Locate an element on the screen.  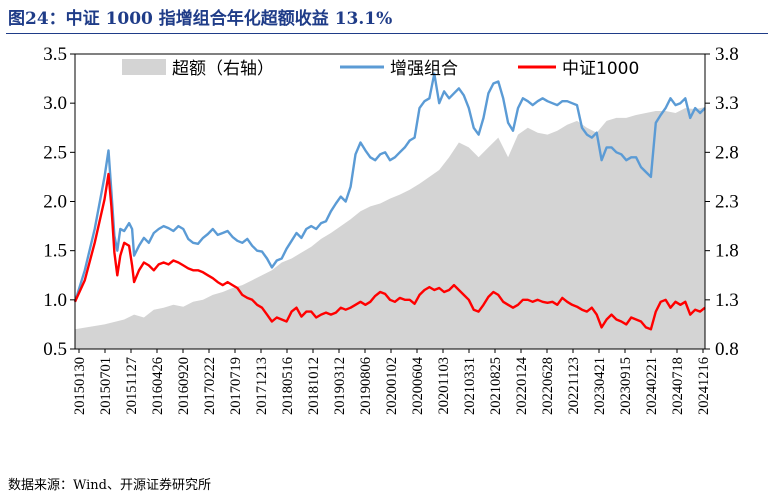
x-tick-label: 20180516 is located at coordinates (288, 386).